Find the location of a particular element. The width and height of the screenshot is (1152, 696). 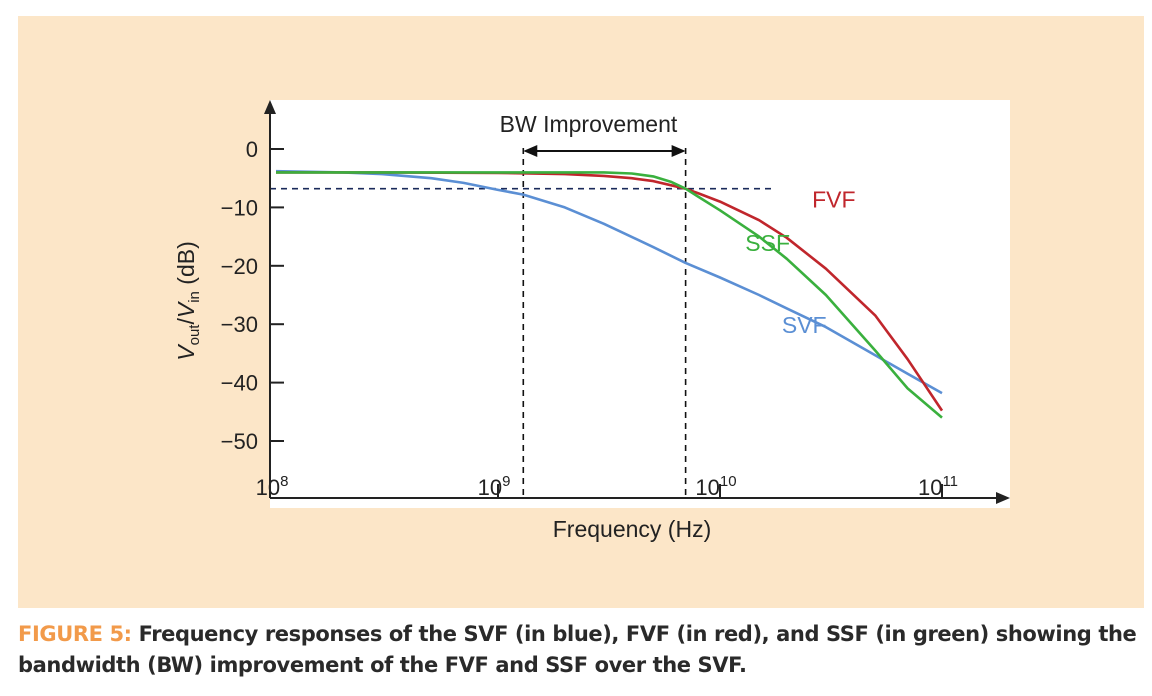

y-label-unit: (dB) is located at coordinates (186, 266).